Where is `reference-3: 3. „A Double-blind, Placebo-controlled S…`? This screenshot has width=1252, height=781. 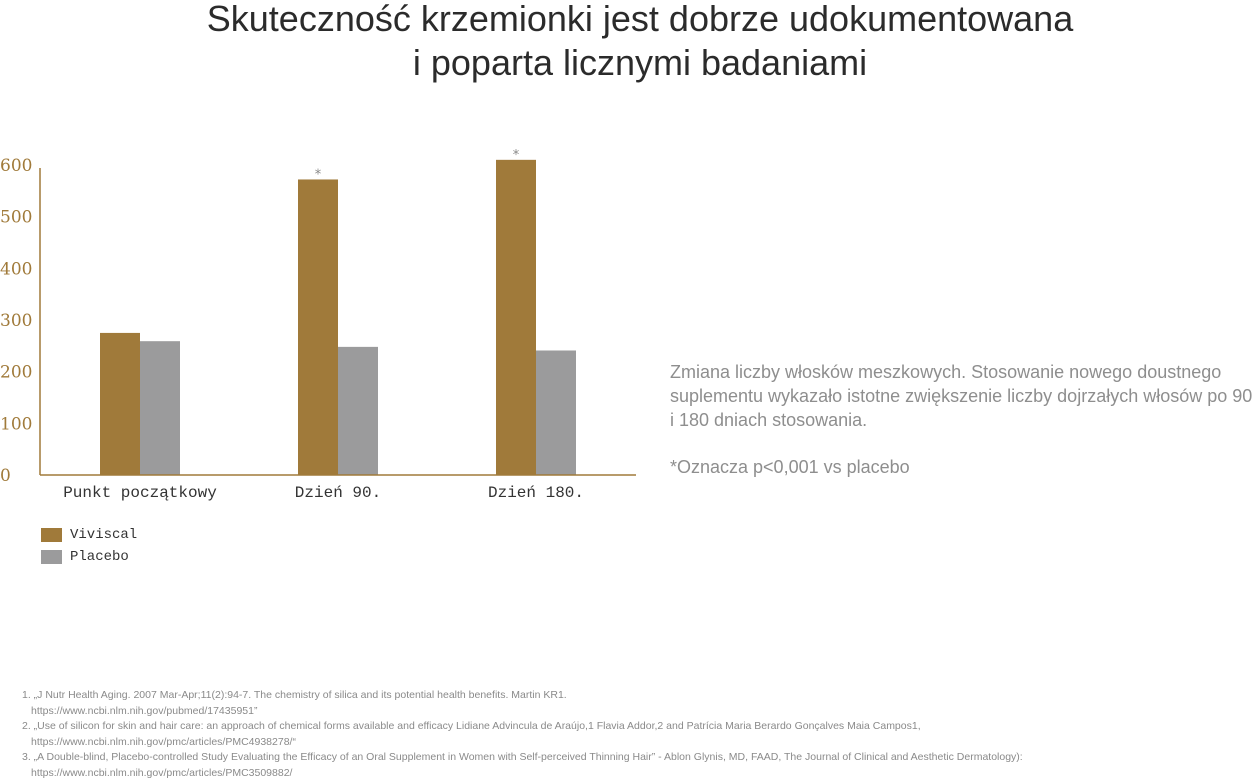 reference-3: 3. „A Double-blind, Placebo-controlled S… is located at coordinates (622, 765).